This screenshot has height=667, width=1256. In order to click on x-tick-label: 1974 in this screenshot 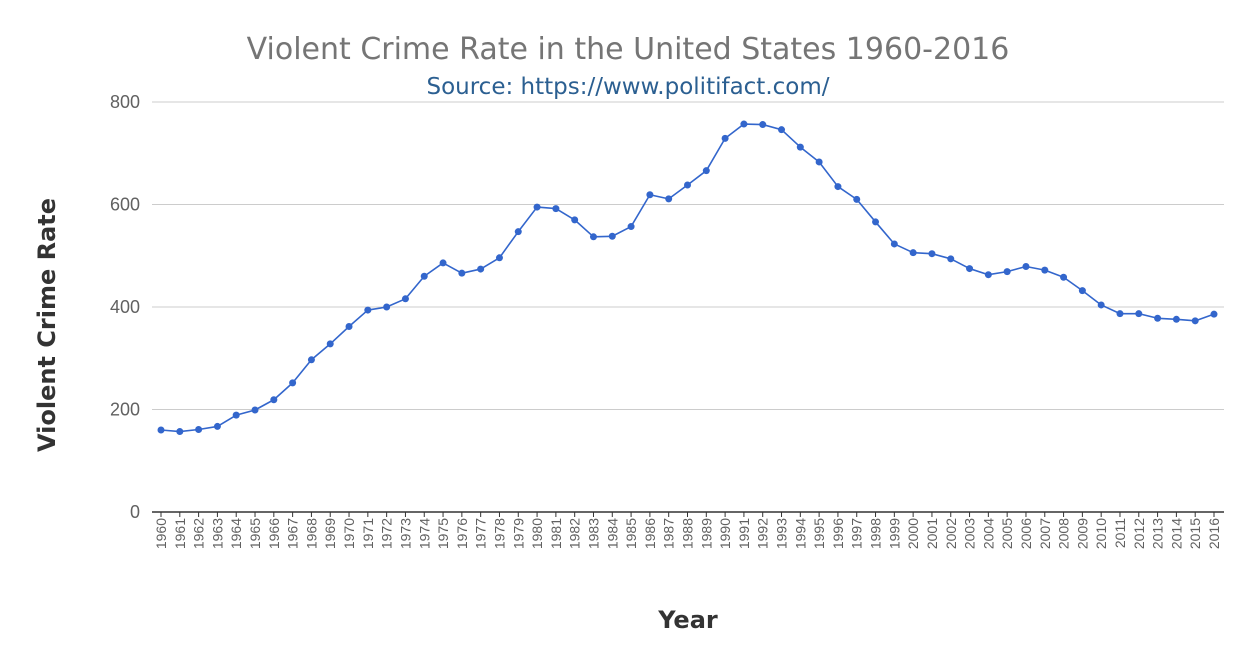, I will do `click(424, 533)`.